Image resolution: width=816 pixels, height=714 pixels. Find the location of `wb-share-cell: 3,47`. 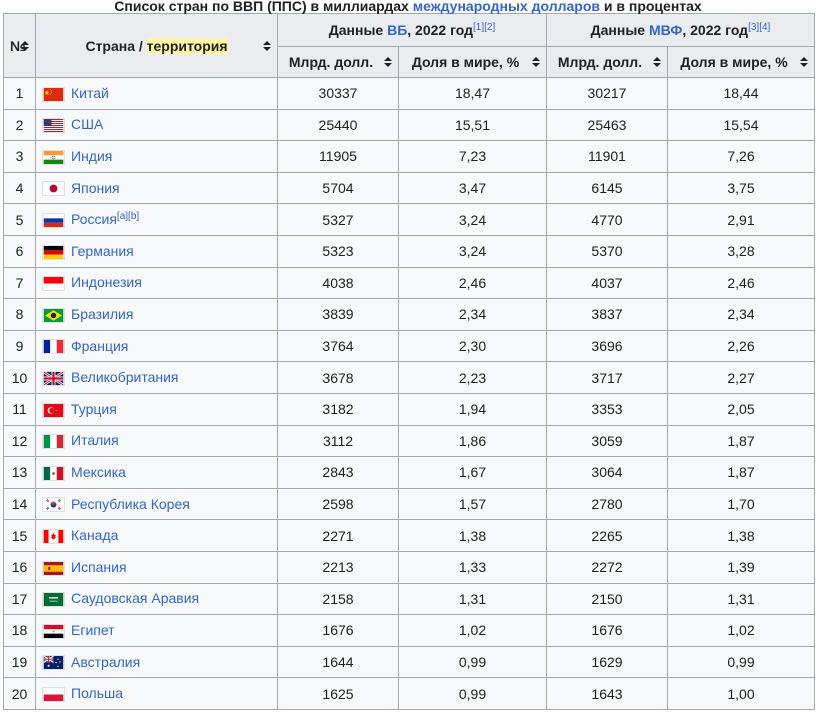

wb-share-cell: 3,47 is located at coordinates (472, 188).